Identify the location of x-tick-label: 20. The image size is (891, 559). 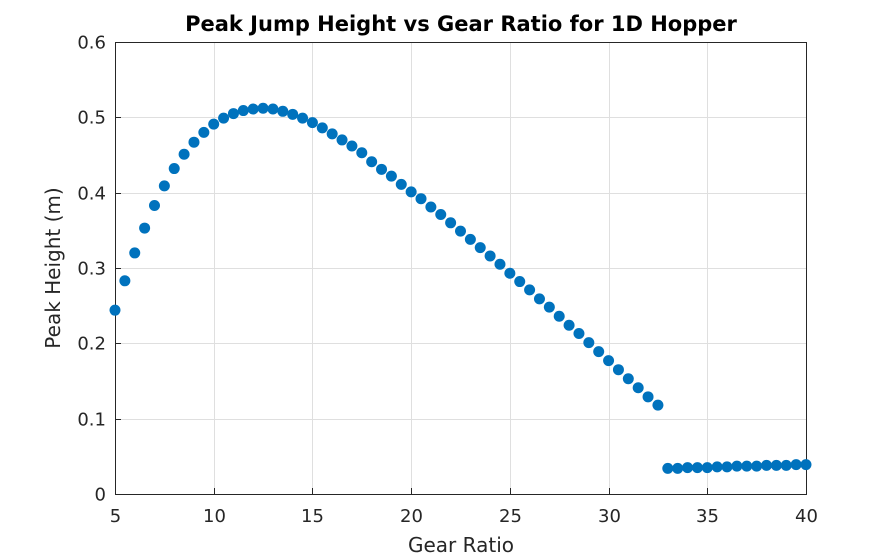
(411, 516).